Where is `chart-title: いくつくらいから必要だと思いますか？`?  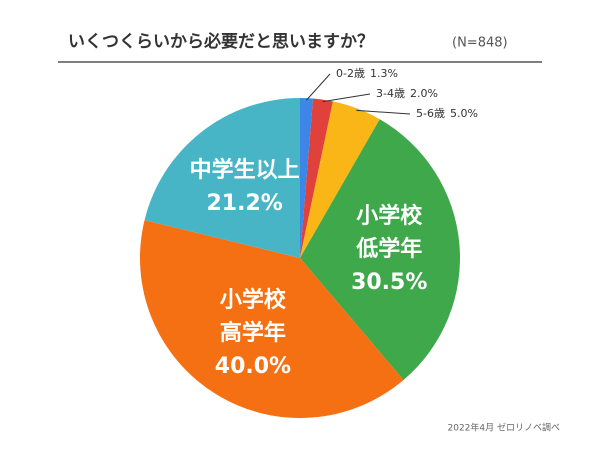
chart-title: いくつくらいから必要だと思いますか？ is located at coordinates (221, 41).